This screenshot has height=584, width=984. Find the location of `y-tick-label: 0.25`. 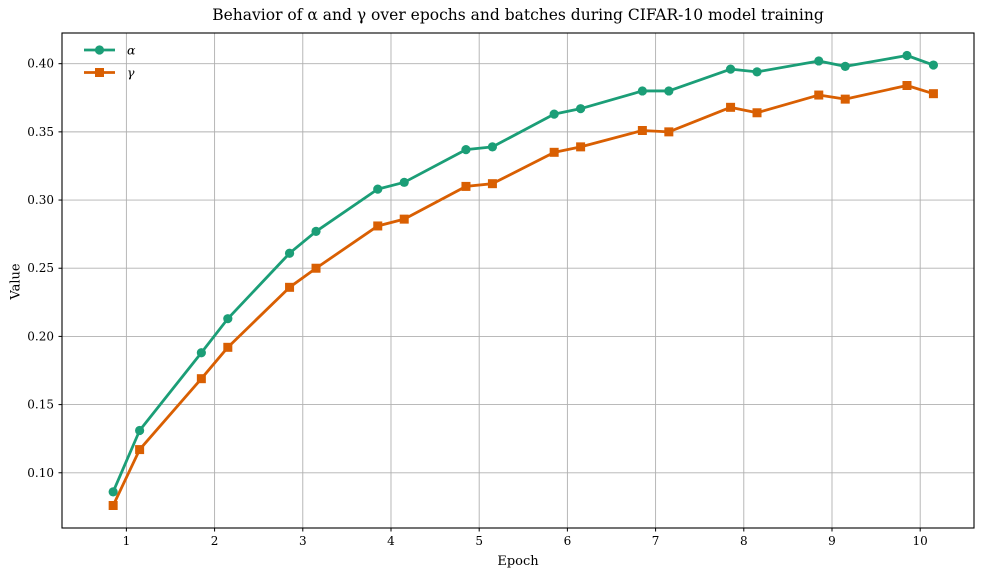

y-tick-label: 0.25 is located at coordinates (40, 268).